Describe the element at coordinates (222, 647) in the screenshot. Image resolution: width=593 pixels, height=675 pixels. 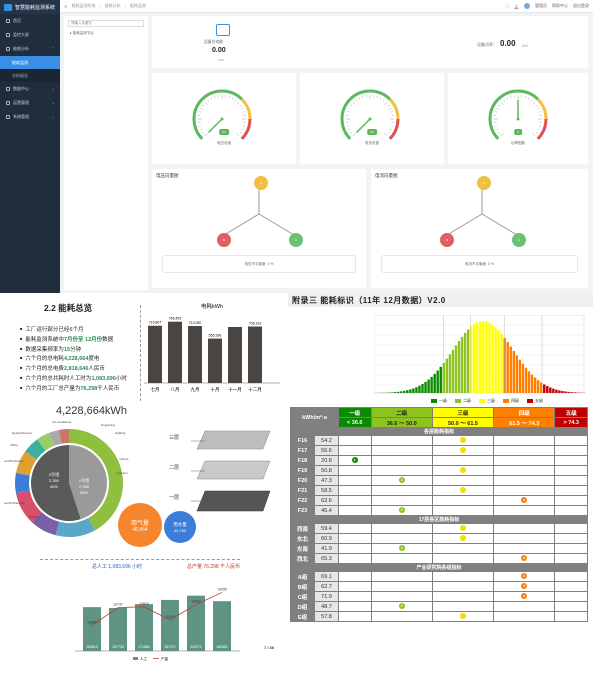
I see `data-label: 182651` at that location.